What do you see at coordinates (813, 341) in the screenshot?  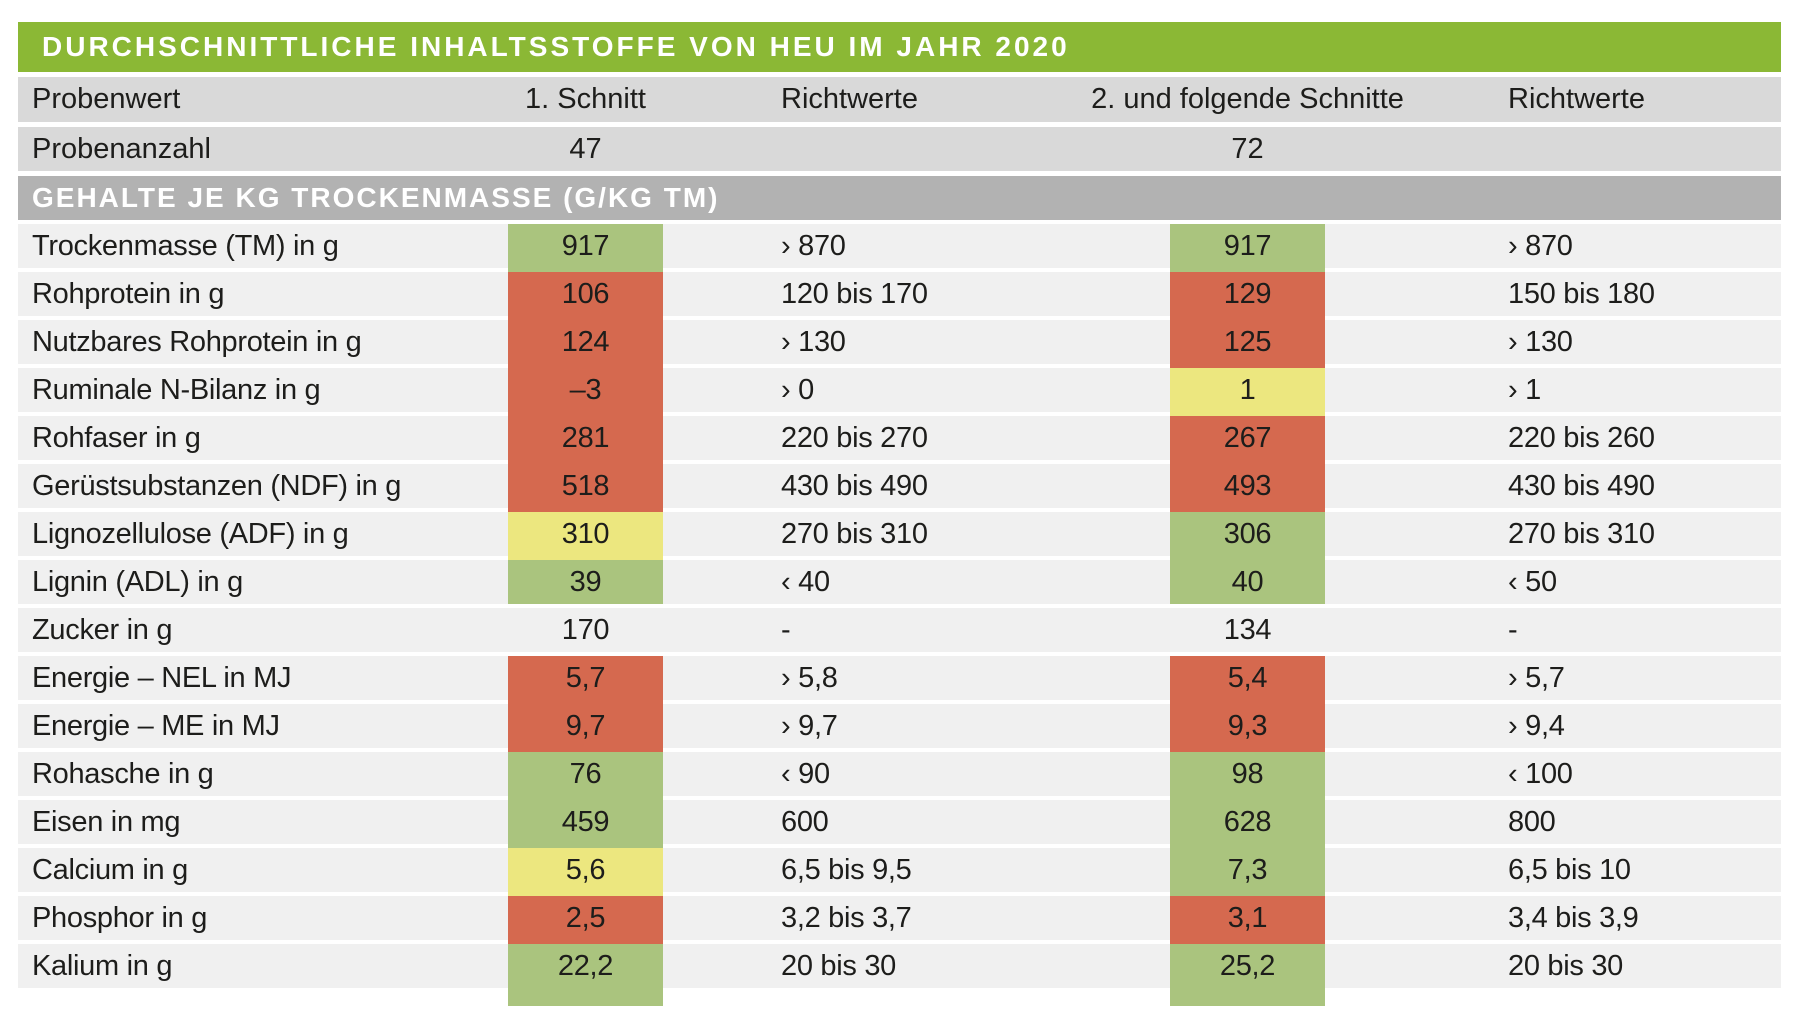 I see `richtwert-cut1: › 130` at bounding box center [813, 341].